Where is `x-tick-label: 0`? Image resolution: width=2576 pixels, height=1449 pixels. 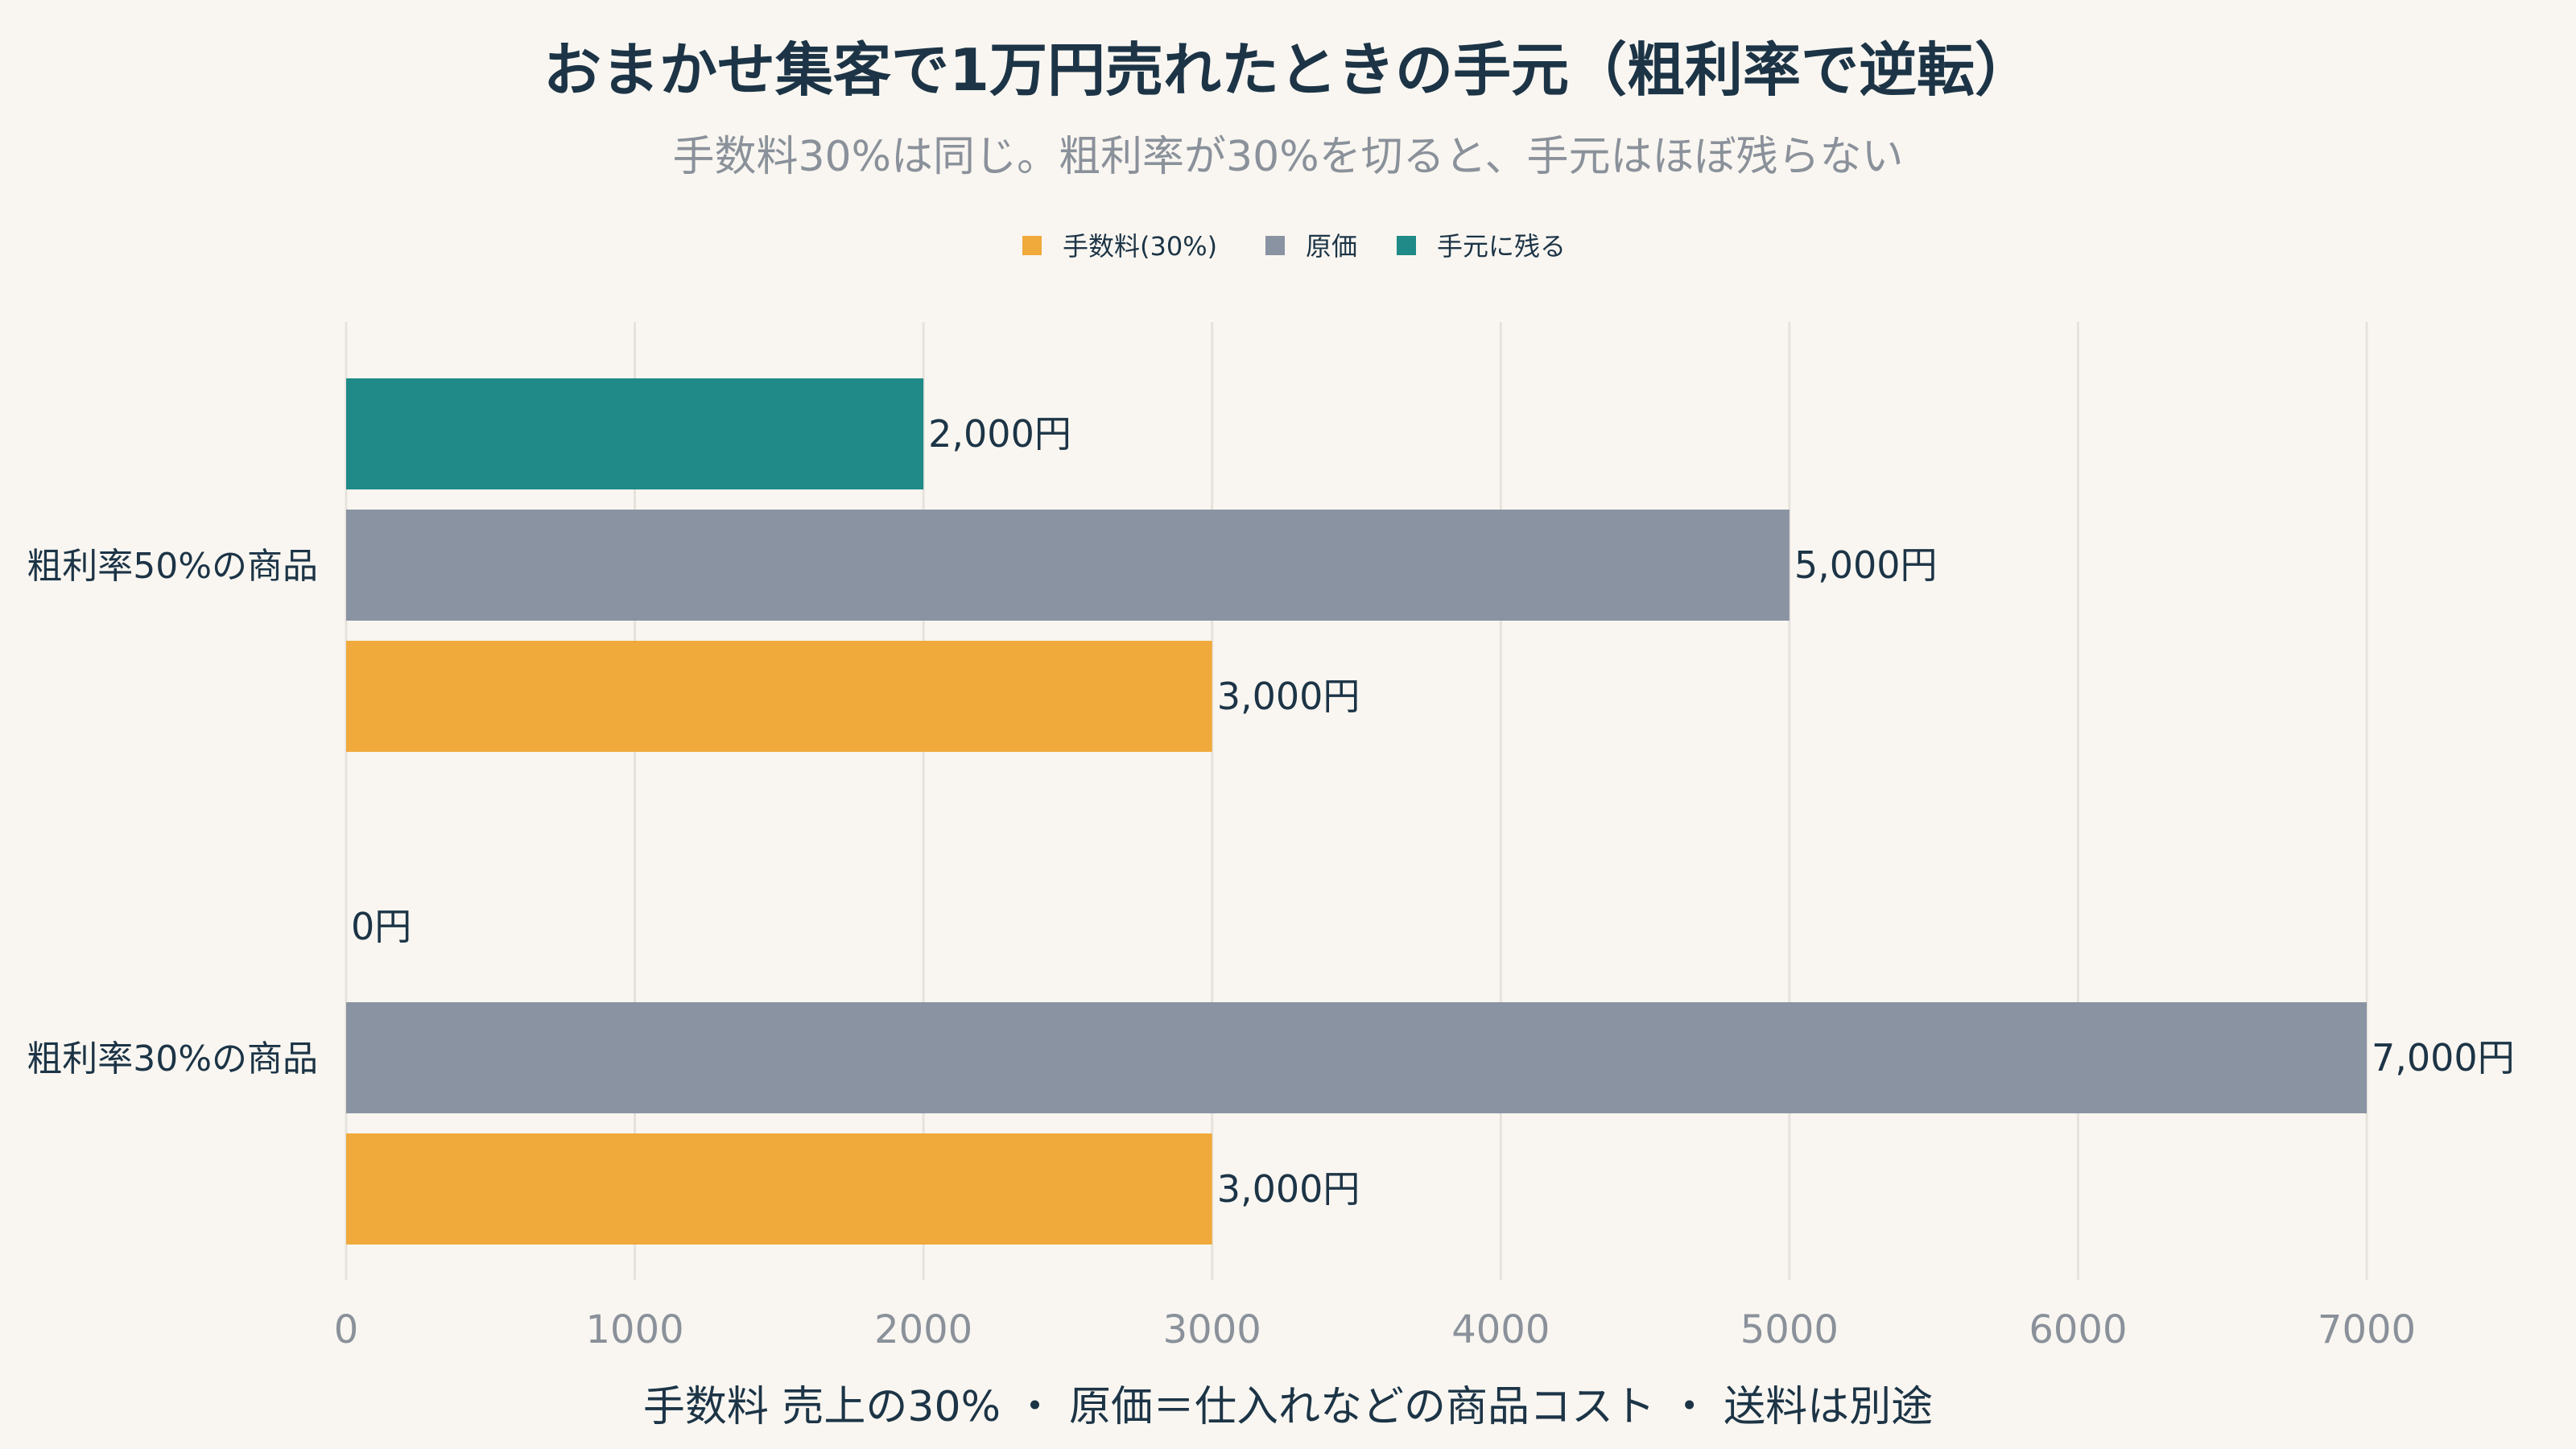 x-tick-label: 0 is located at coordinates (346, 1329).